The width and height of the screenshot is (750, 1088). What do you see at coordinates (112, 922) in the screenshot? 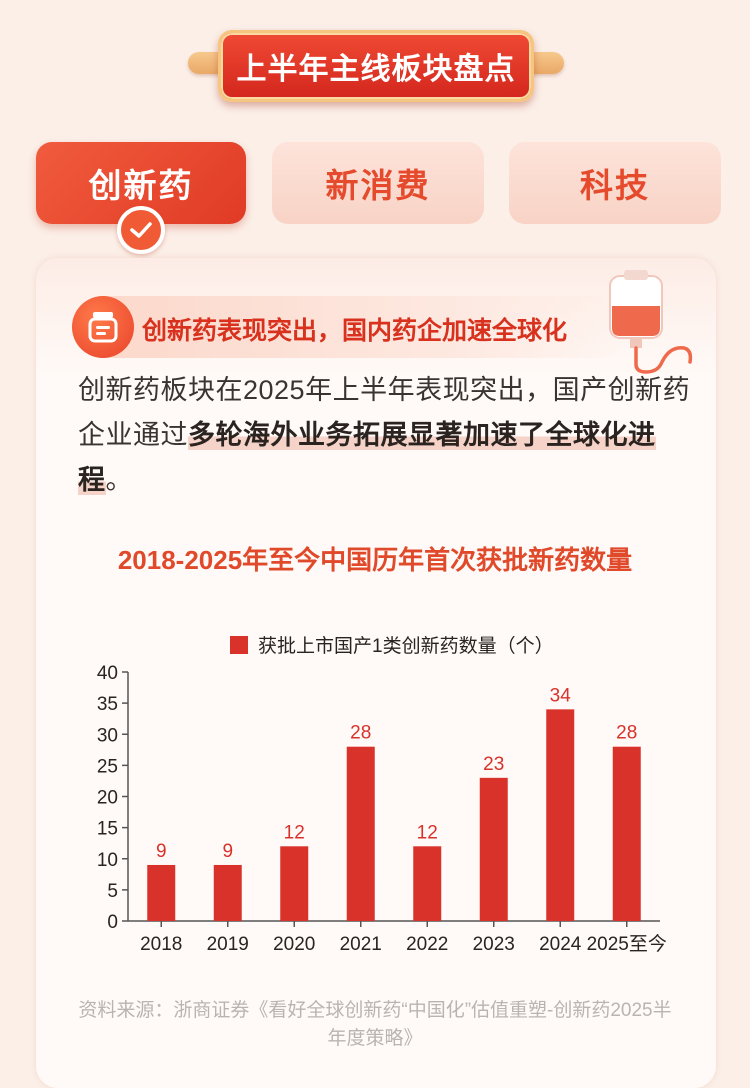
I see `y-tick-label: 0` at bounding box center [112, 922].